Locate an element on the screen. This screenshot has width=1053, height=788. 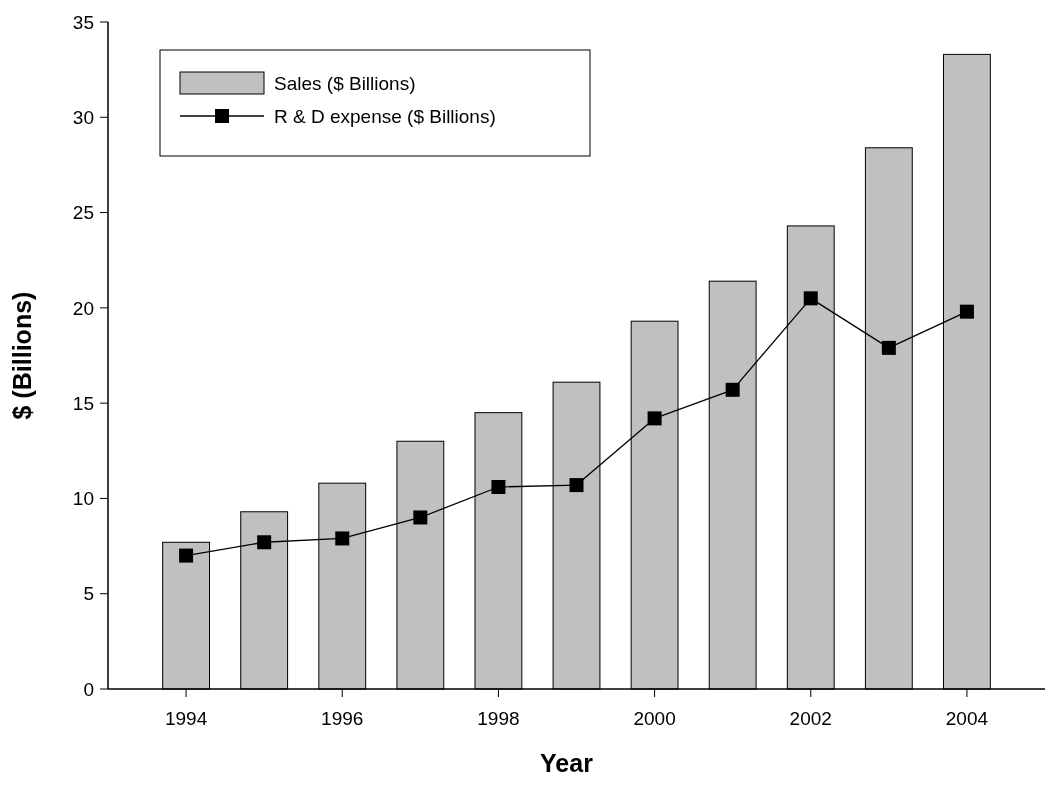
y-axis-title: $ (Billions) is located at coordinates (21, 355).